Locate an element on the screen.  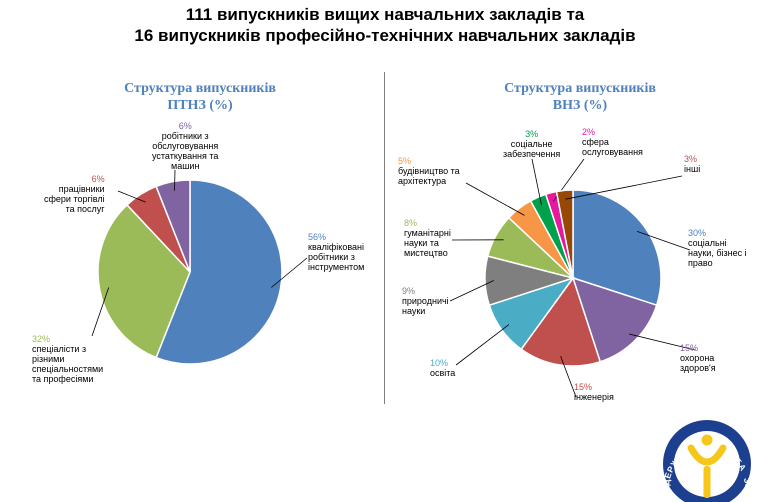
ptnz-slice-name-3-0: робітники з is located at coordinates (185, 136).